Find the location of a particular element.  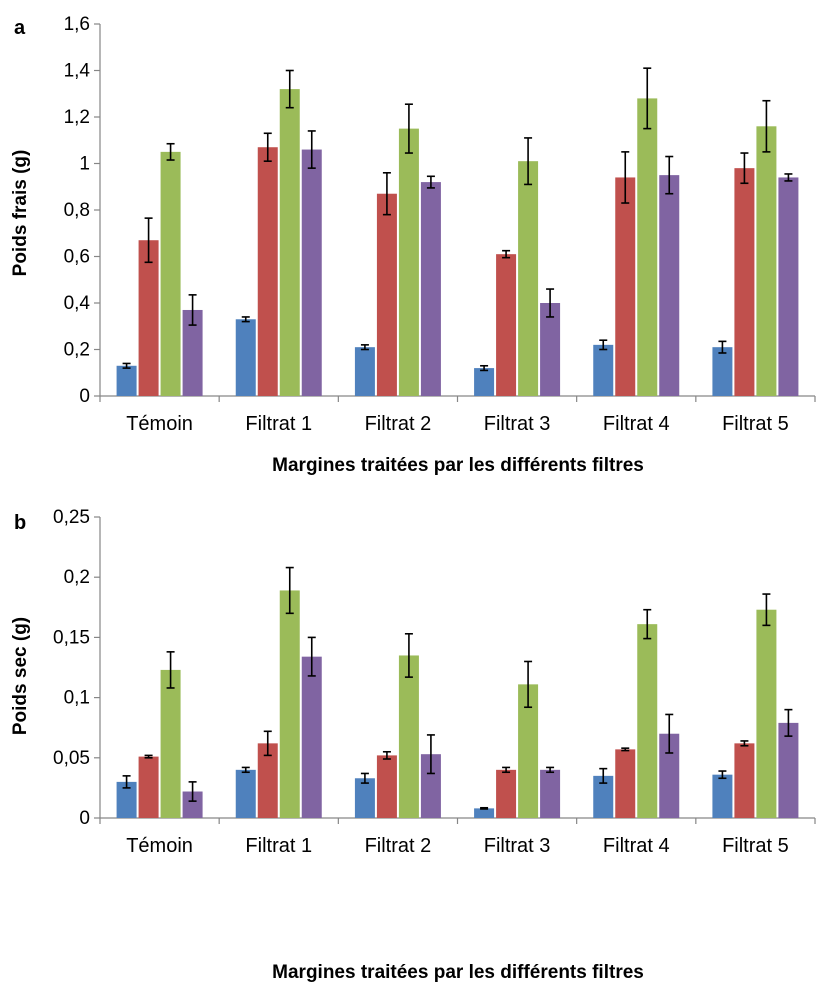

y-tick-label: 1,4 is located at coordinates (77, 71).